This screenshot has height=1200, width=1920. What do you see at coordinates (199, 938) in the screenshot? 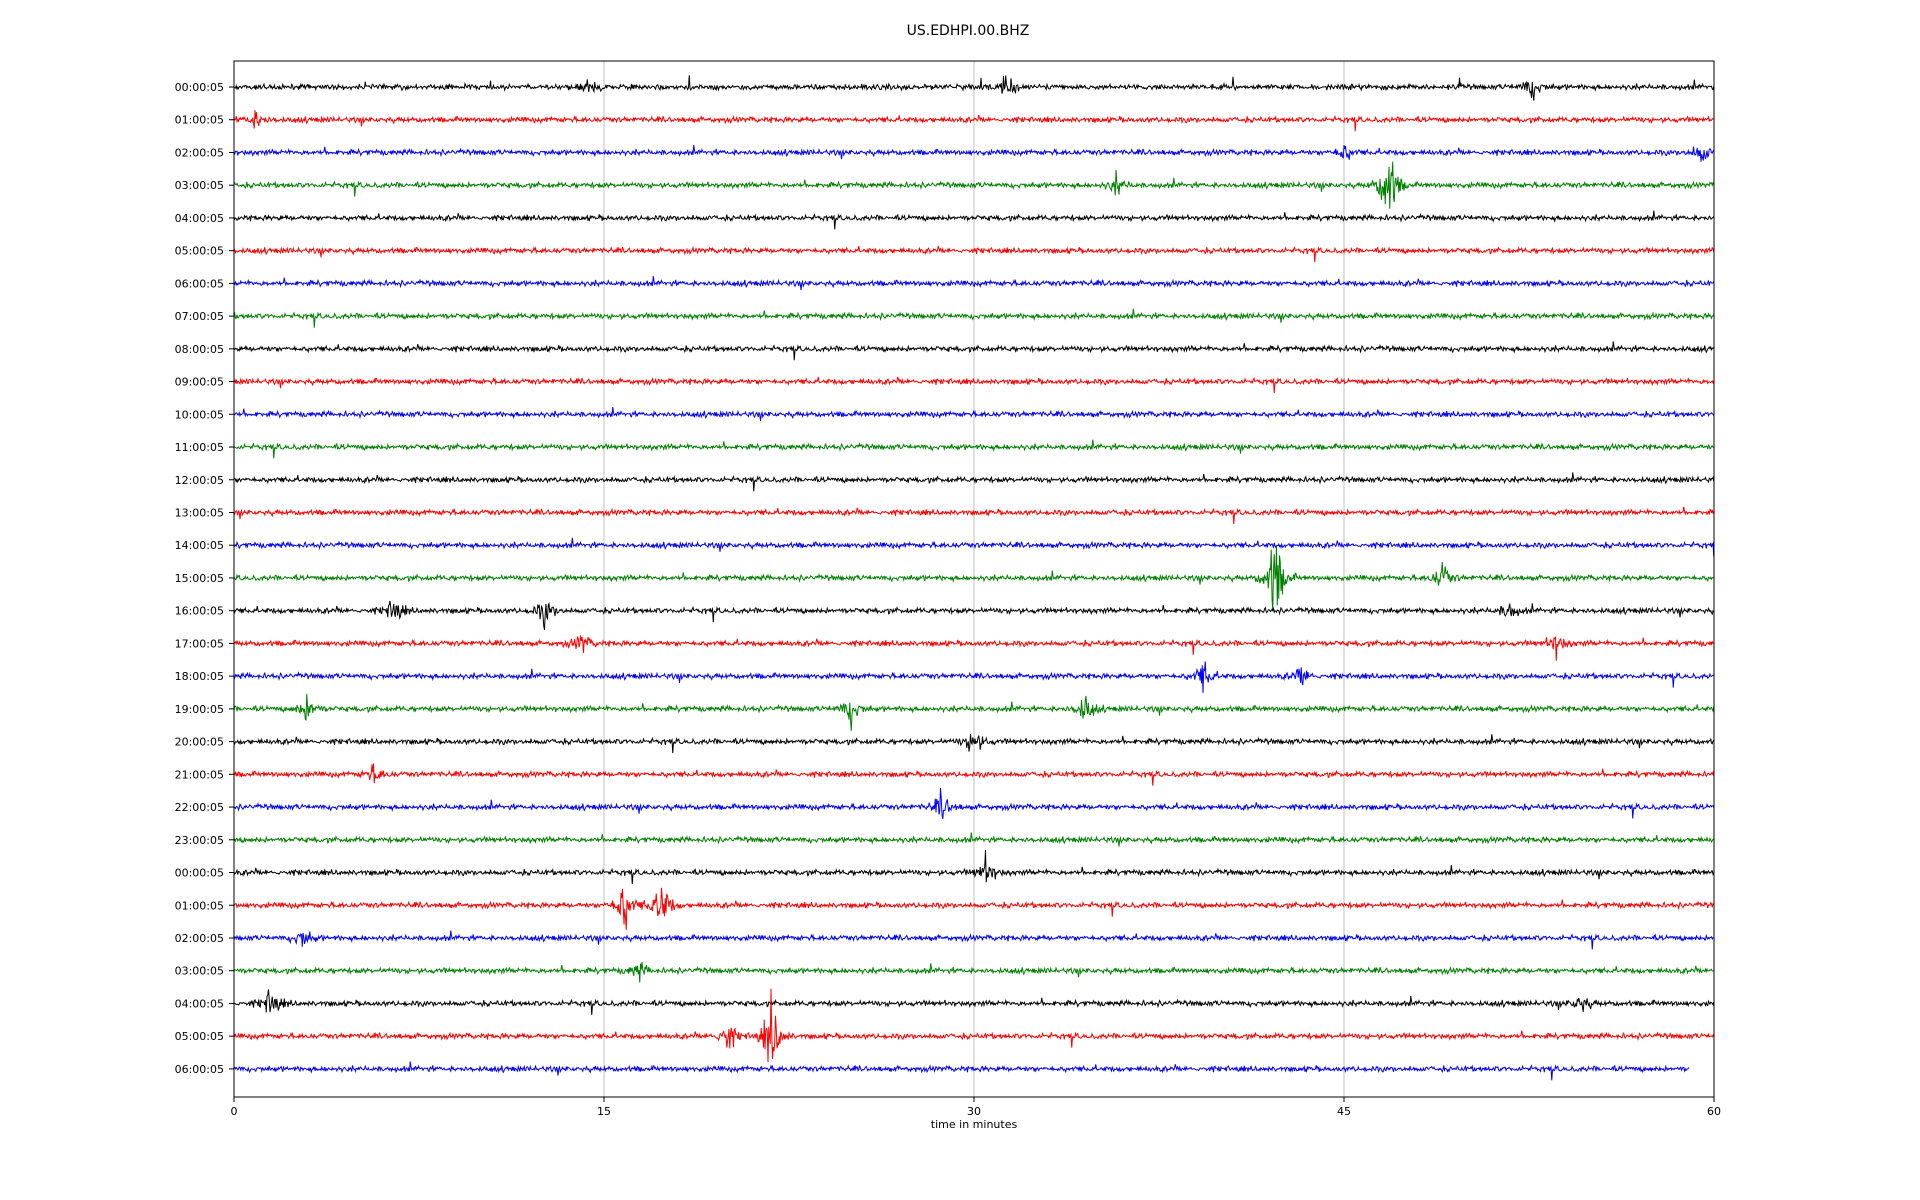
I see `row-label-26: 02:00:05` at bounding box center [199, 938].